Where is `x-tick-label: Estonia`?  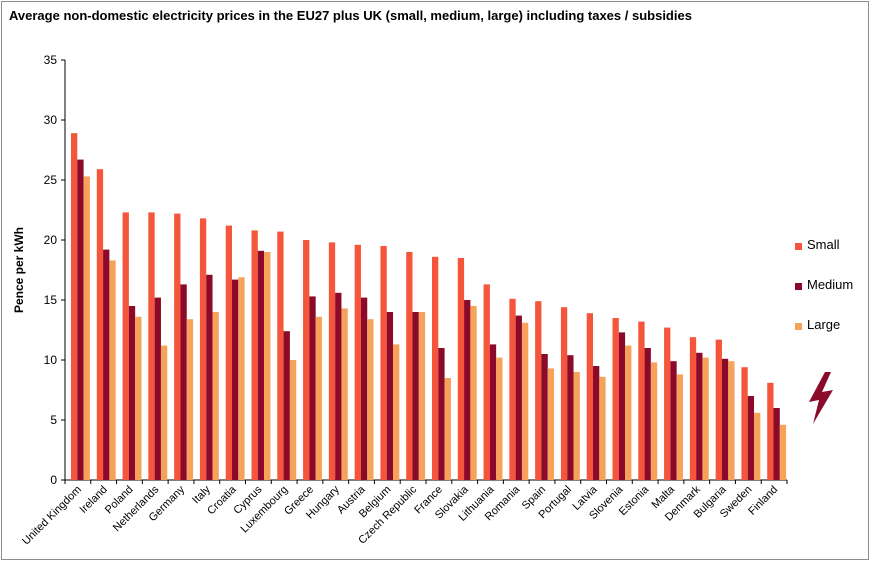
x-tick-label: Estonia is located at coordinates (634, 500).